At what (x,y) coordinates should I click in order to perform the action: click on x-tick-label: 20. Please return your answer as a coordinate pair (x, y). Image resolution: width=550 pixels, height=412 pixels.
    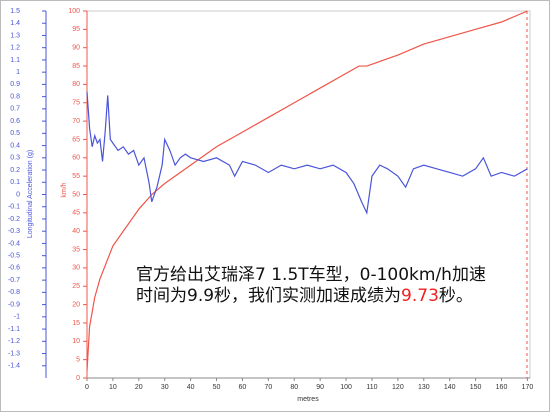
    Looking at the image, I should click on (139, 387).